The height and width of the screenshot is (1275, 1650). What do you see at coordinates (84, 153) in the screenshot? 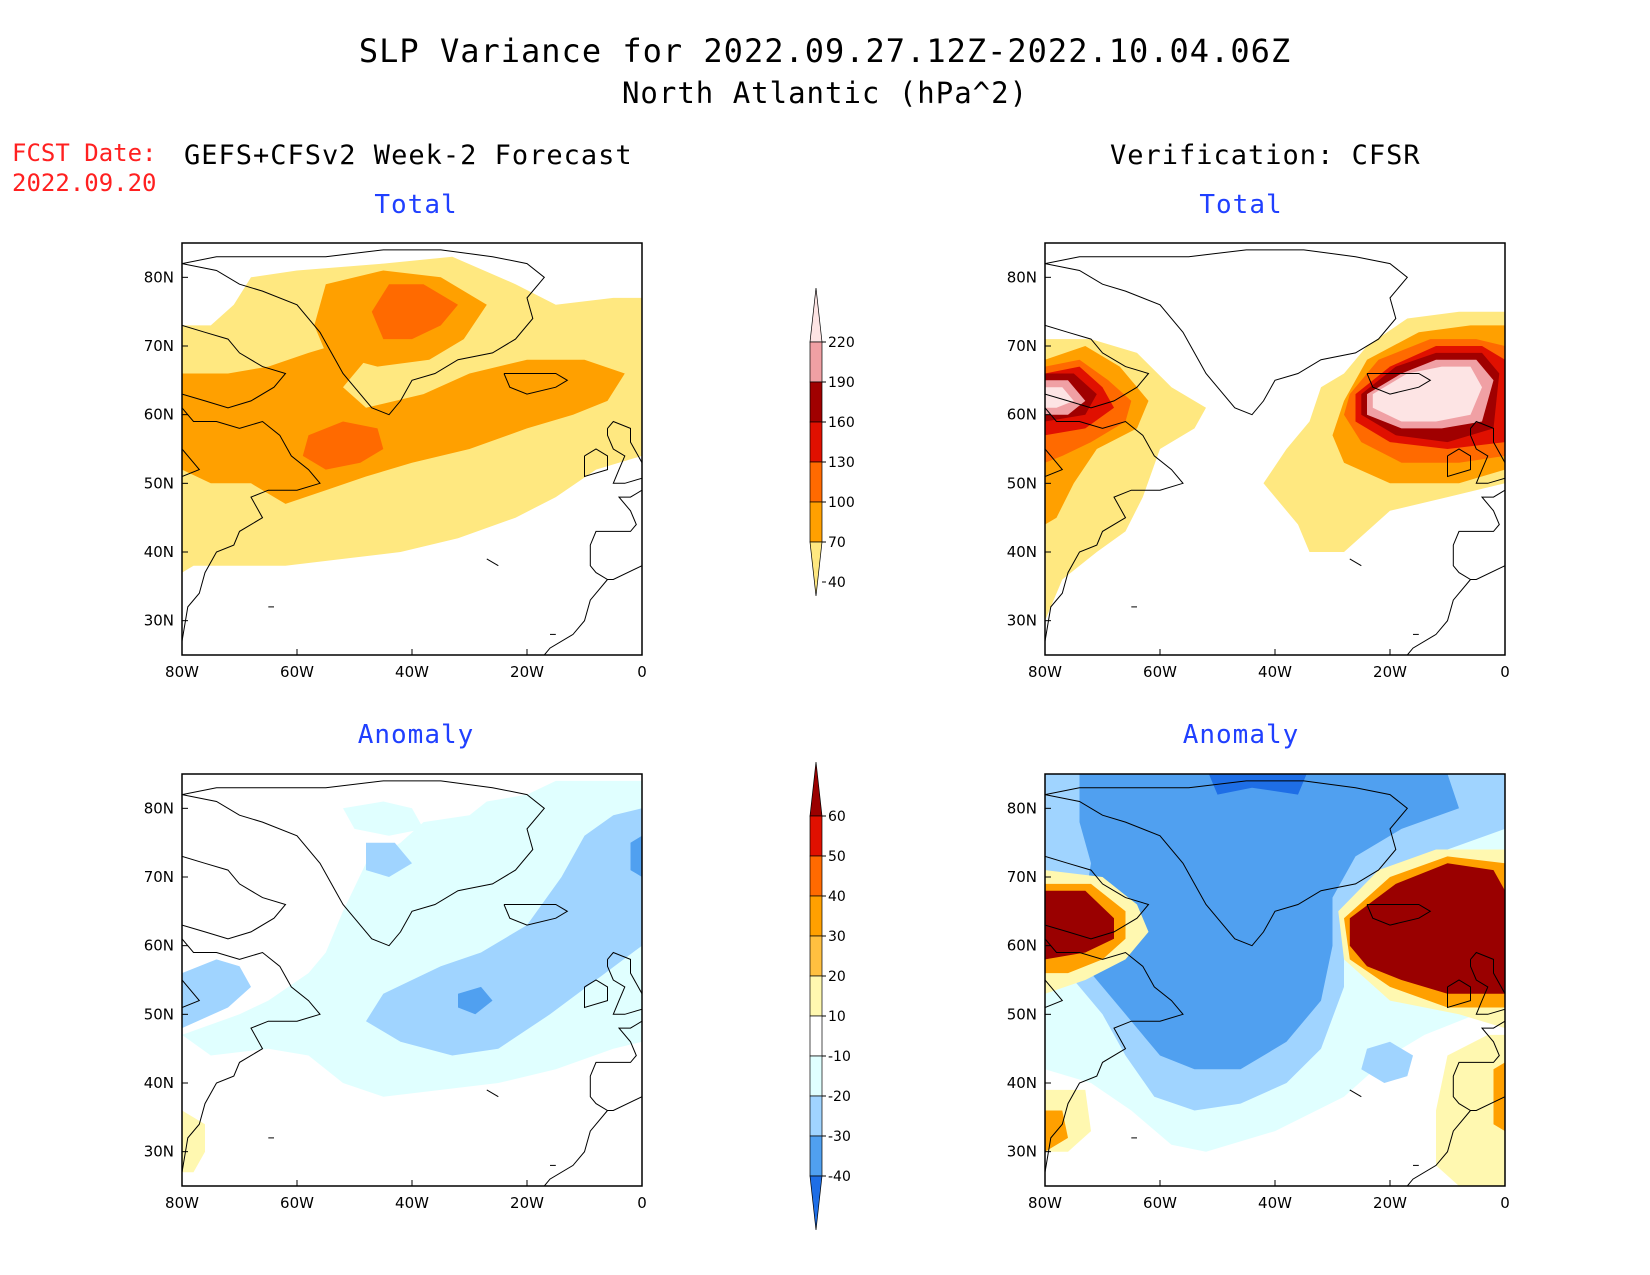
I see `fcst-date-label: FCST Date:` at bounding box center [84, 153].